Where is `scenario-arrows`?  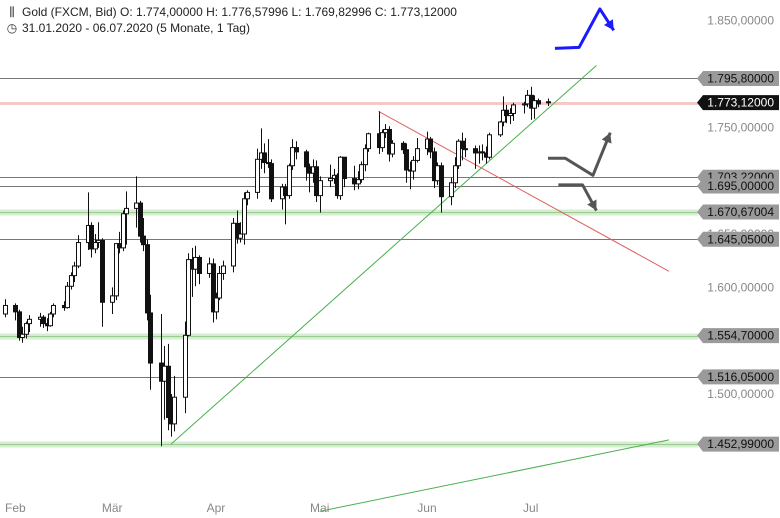 scenario-arrows is located at coordinates (581, 109).